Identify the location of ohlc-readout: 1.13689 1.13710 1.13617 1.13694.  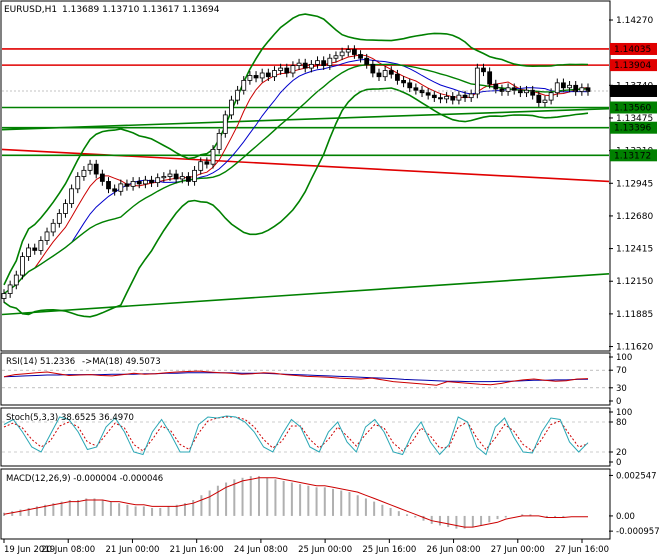
(141, 10).